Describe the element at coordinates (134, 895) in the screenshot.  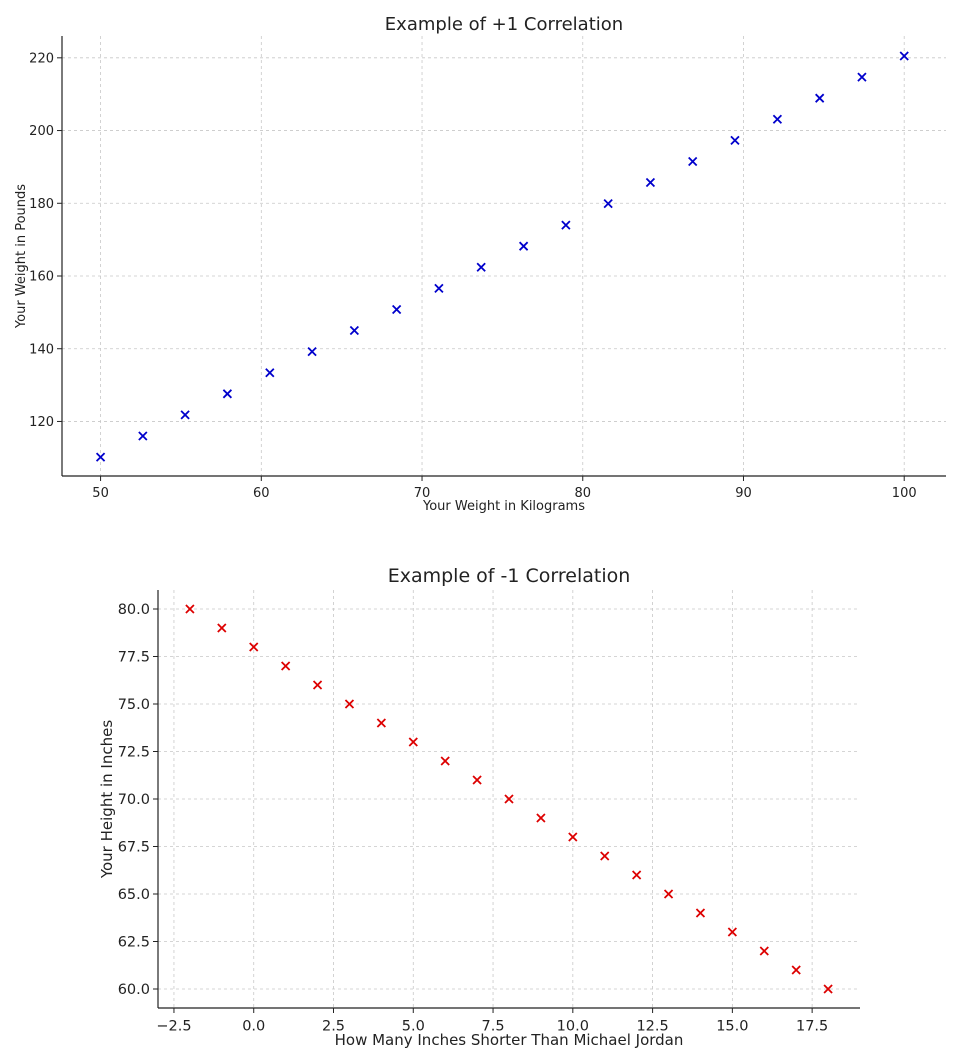
I see `y-tick-label: 65.0` at that location.